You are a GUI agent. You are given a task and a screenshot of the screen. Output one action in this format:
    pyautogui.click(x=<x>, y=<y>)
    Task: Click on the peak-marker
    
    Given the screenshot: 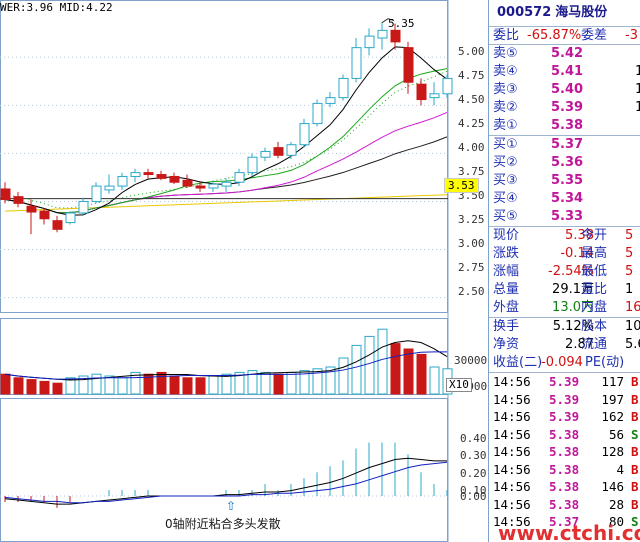 What is the action you would take?
    pyautogui.click(x=388, y=21)
    